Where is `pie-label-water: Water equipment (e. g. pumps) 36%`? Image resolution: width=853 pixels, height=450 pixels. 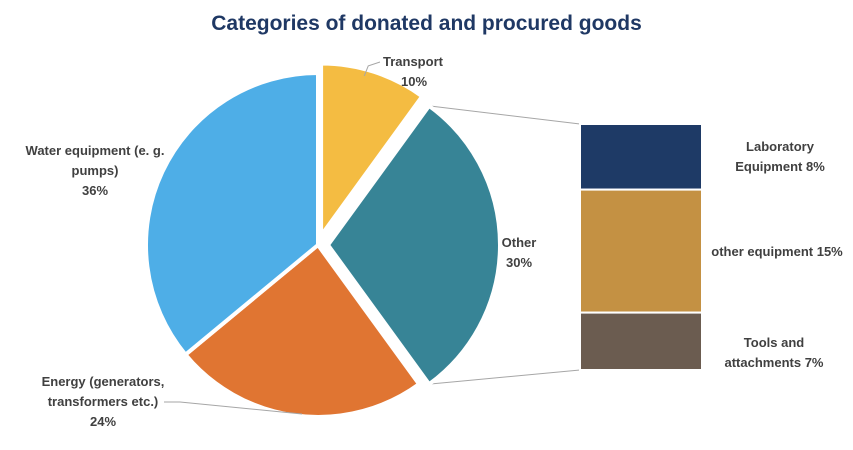
pie-label-water: Water equipment (e. g. pumps) 36% is located at coordinates (95, 171).